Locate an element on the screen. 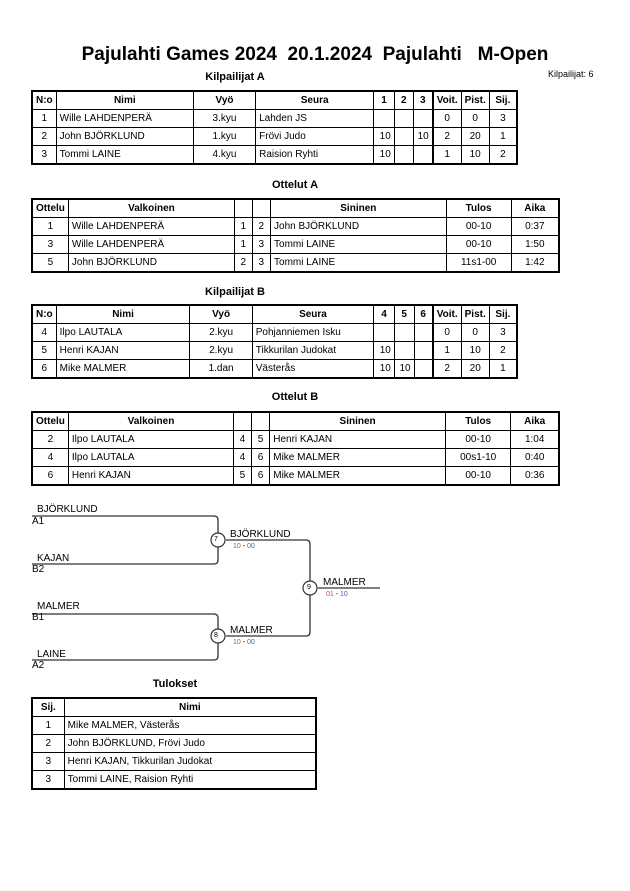 This screenshot has height=891, width=630. match-8-circle is located at coordinates (218, 636).